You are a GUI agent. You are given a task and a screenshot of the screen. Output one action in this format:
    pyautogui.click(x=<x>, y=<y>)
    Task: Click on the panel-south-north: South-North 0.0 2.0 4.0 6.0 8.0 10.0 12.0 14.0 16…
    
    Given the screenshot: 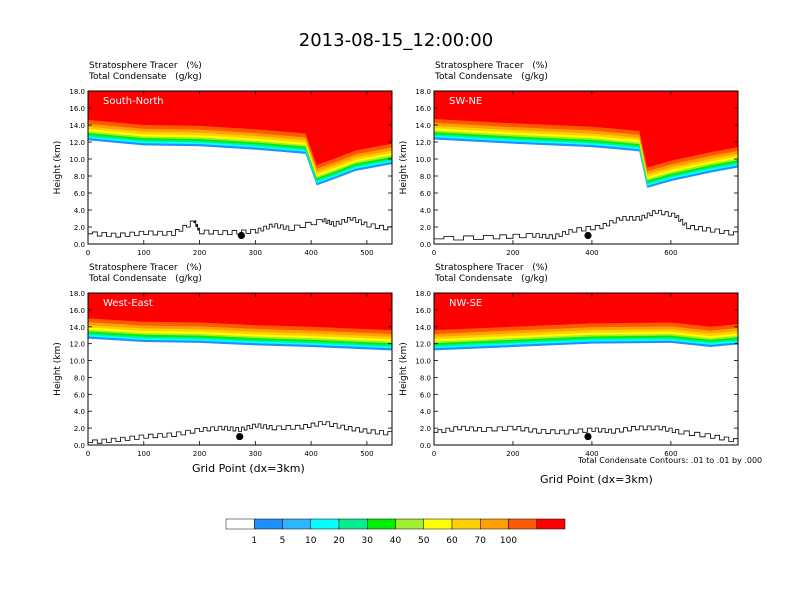 What is the action you would take?
    pyautogui.click(x=223, y=172)
    